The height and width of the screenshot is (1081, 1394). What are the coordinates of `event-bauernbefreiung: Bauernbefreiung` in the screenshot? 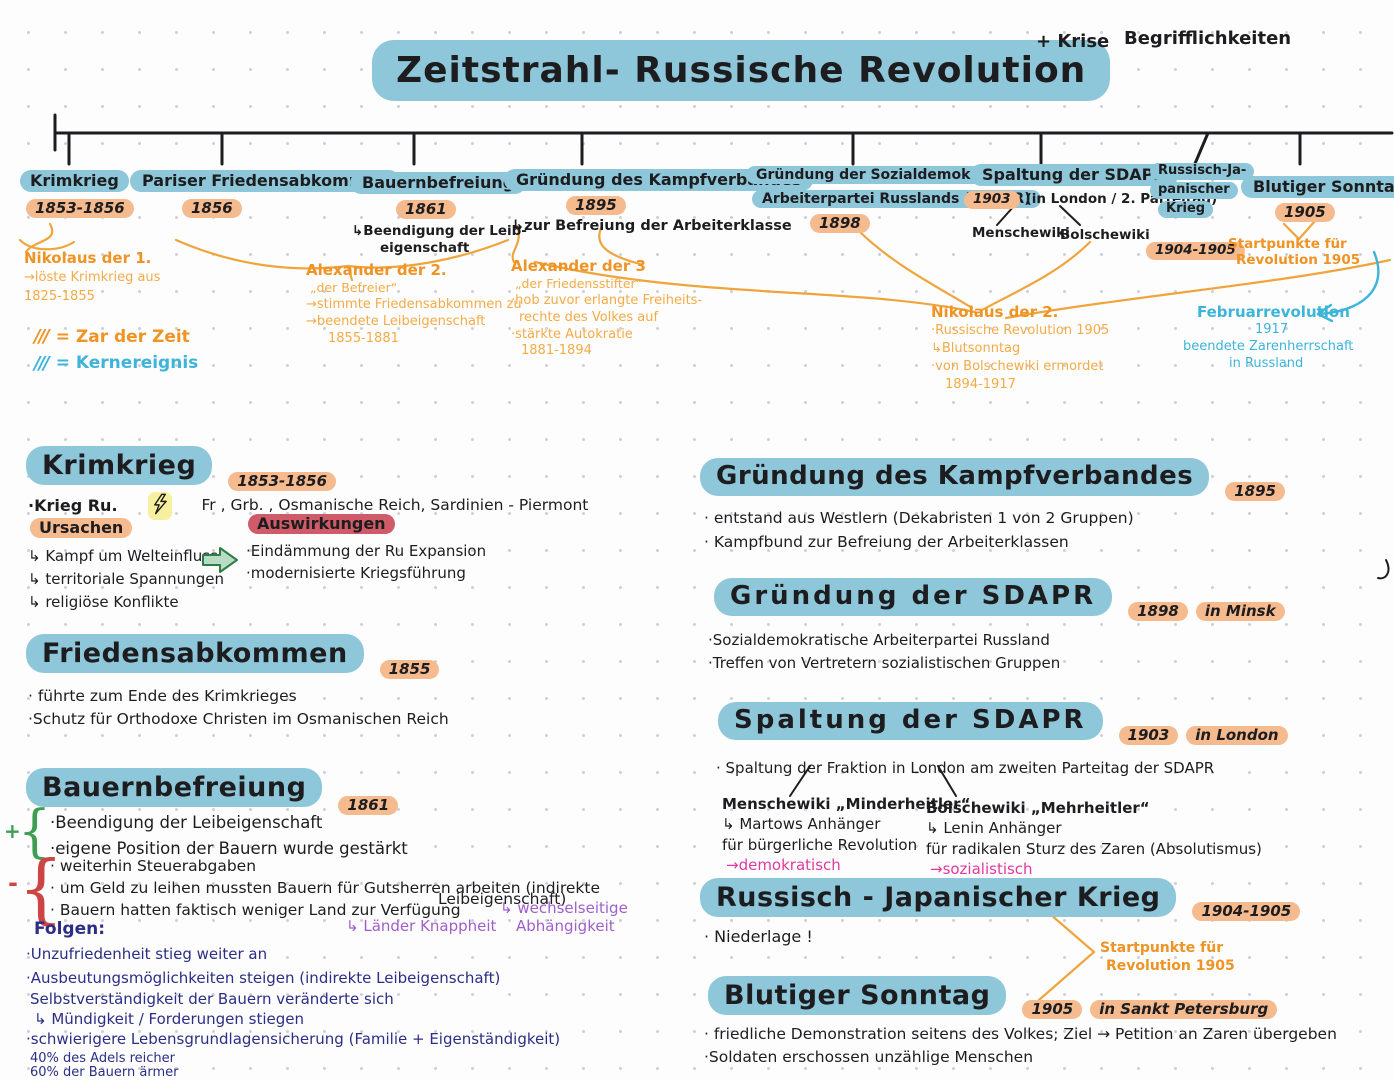 It's located at (438, 183).